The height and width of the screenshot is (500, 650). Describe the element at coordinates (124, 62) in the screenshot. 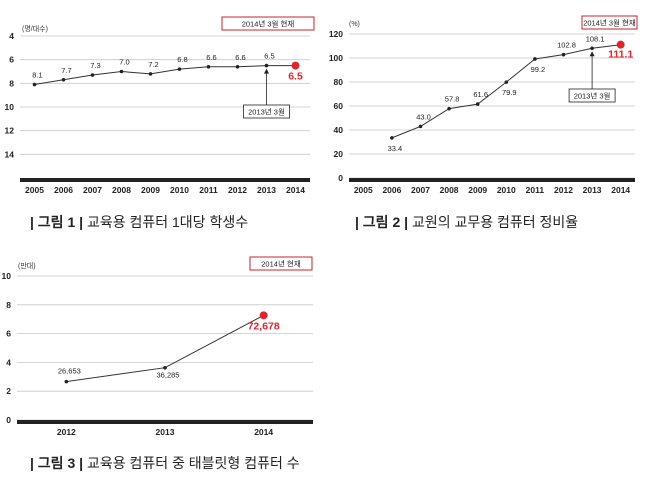

I see `chart-1-data-label: 7.0` at that location.